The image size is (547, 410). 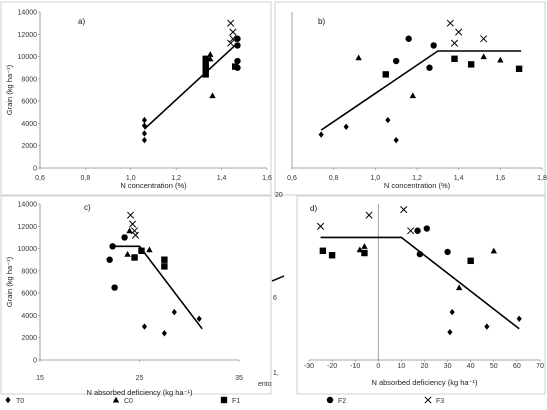 I want to click on series-C0, so click(x=429, y=76).